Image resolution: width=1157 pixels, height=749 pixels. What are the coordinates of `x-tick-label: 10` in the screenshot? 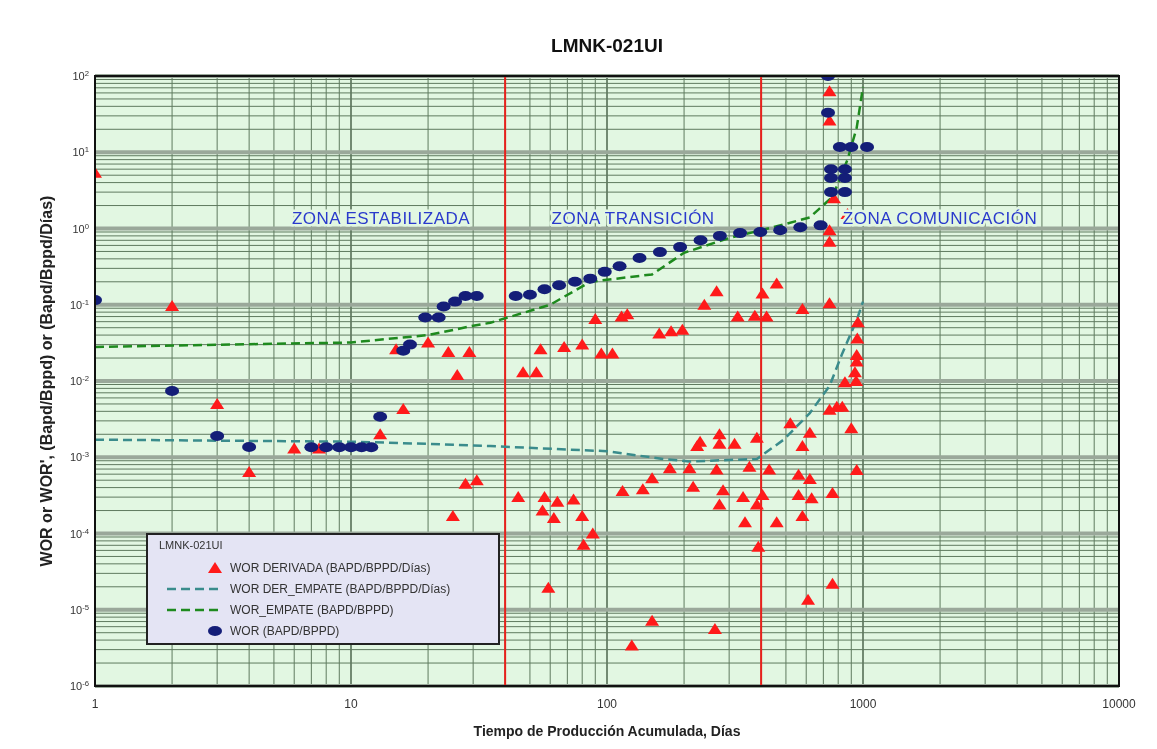 It's located at (351, 704).